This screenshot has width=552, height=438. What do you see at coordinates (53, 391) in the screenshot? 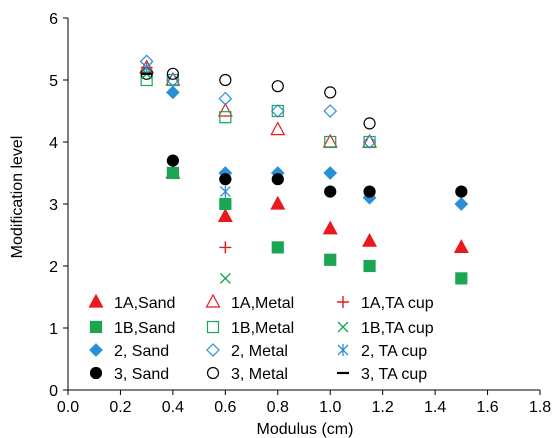
I see `y-tick-label: 0` at bounding box center [53, 391].